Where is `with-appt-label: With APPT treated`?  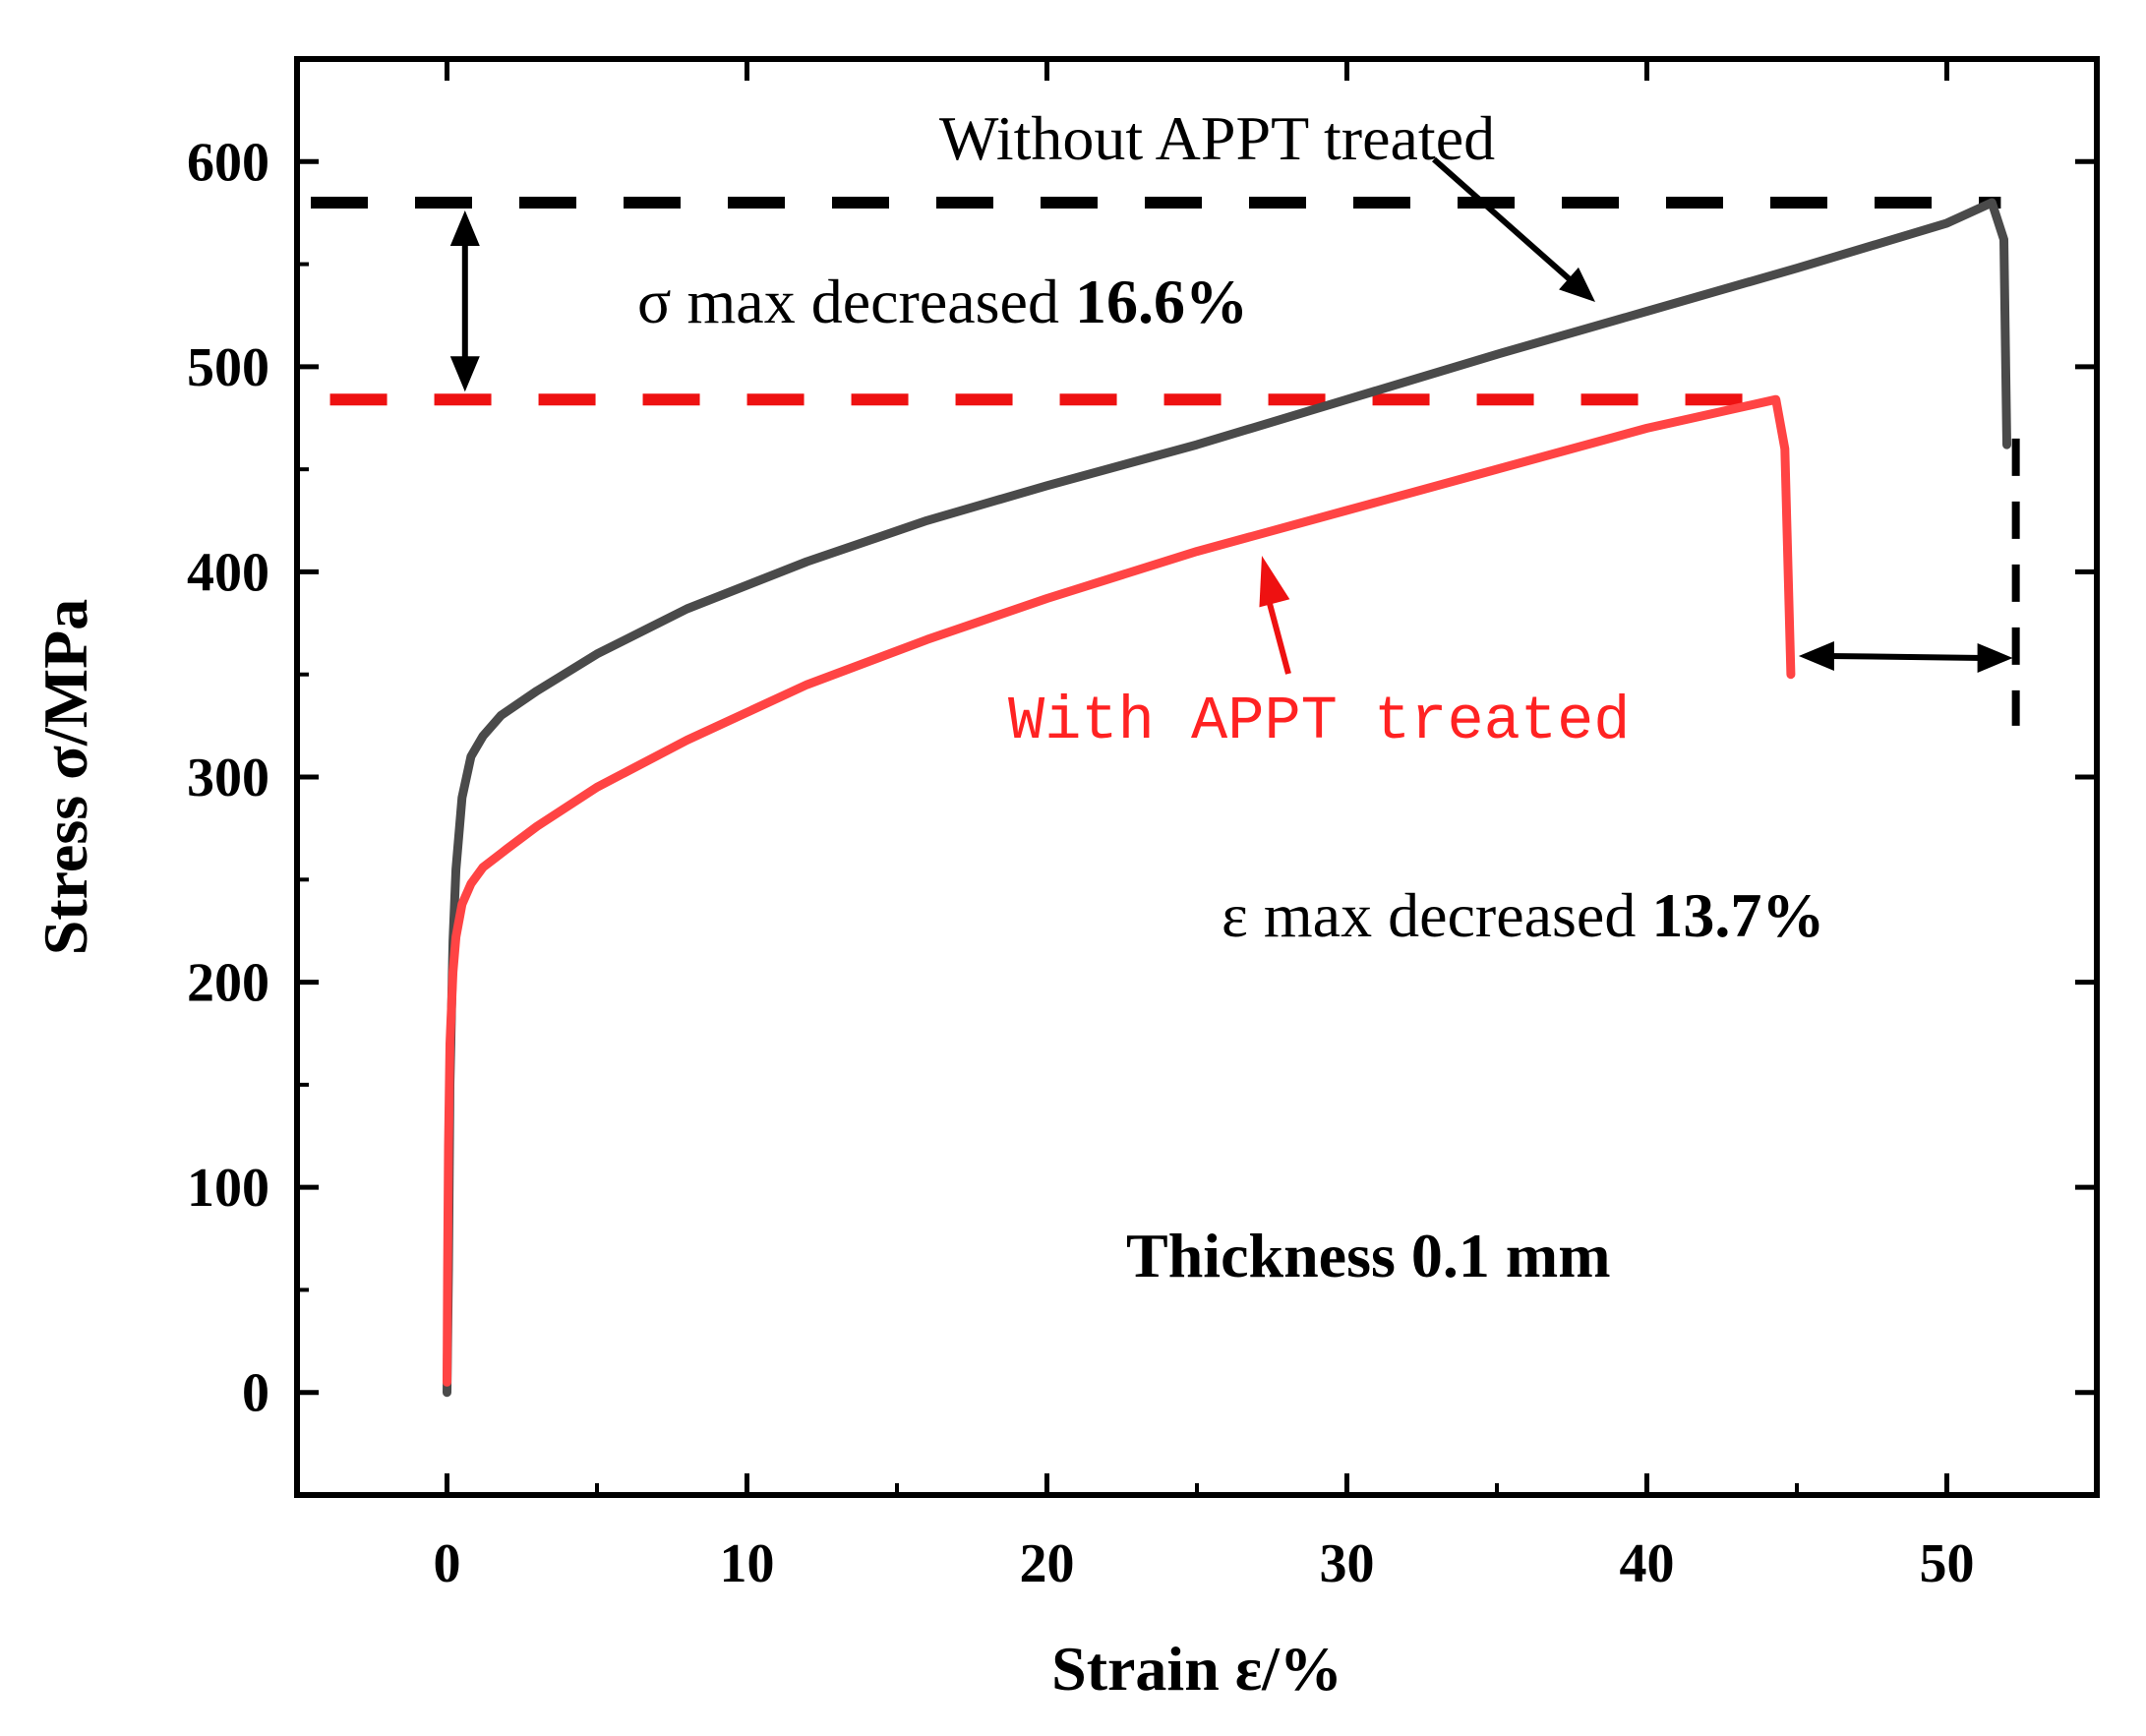 with-appt-label: With APPT treated is located at coordinates (1319, 721).